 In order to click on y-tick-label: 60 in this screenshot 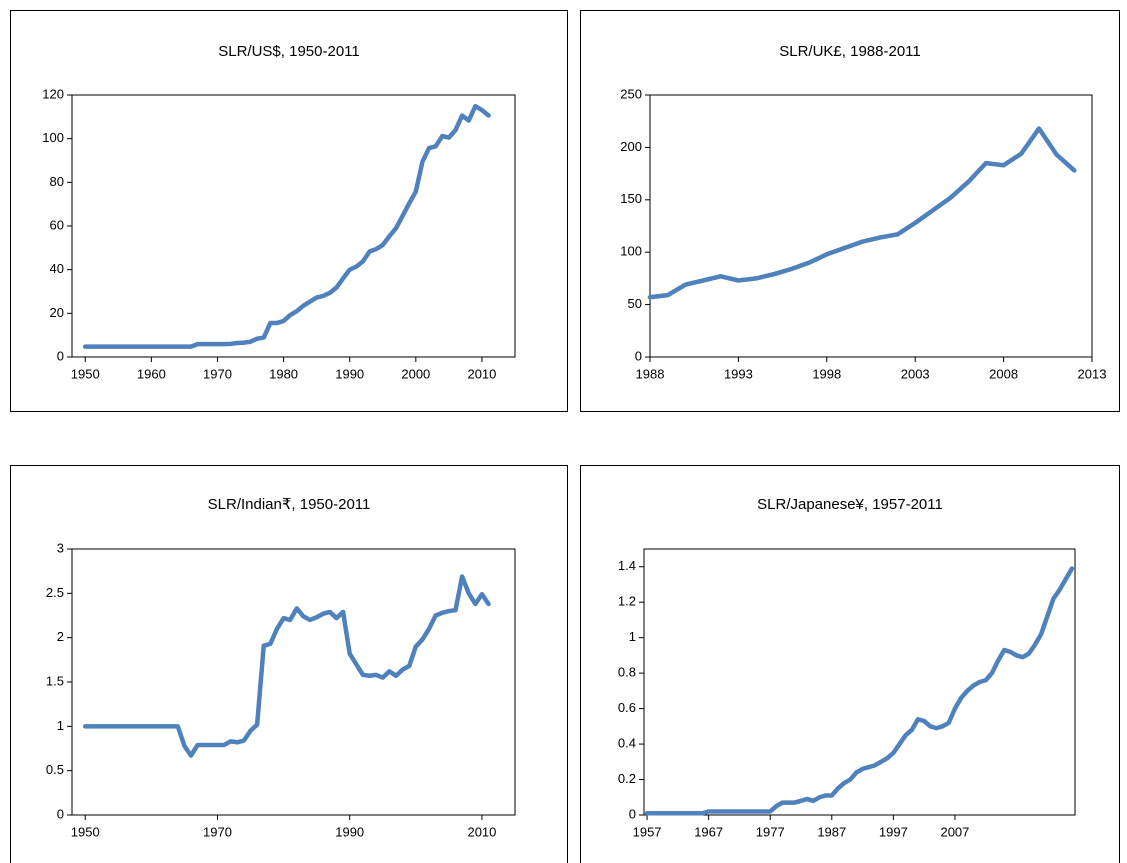, I will do `click(57, 224)`.